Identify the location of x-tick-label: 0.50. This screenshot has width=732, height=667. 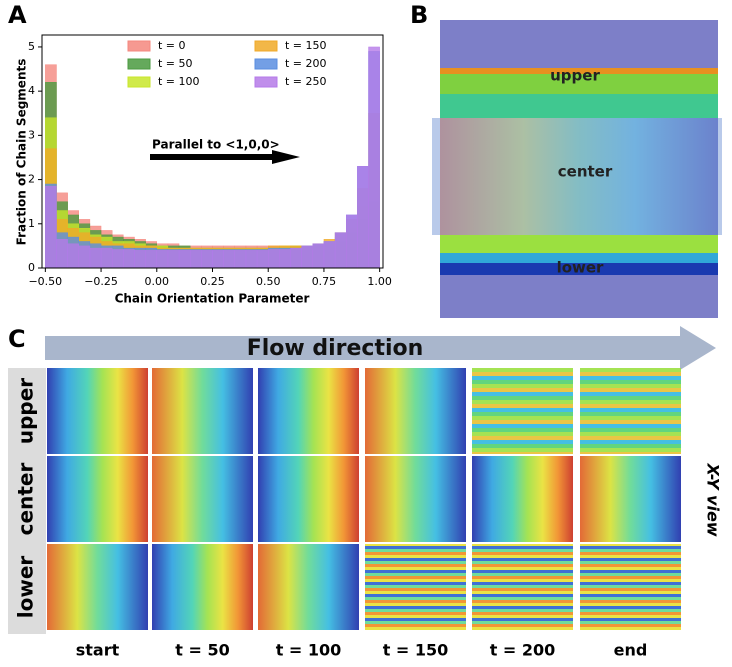
(268, 281).